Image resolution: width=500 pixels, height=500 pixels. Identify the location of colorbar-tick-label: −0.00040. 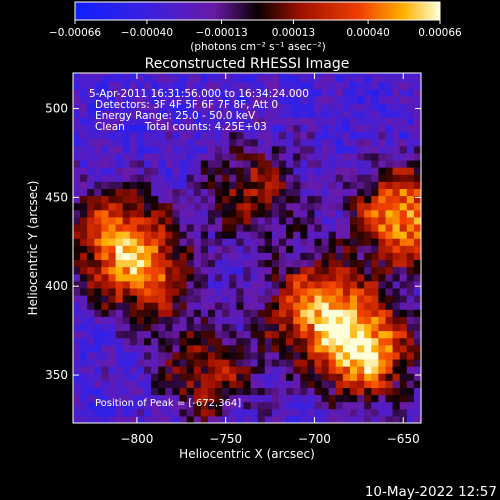
(147, 33).